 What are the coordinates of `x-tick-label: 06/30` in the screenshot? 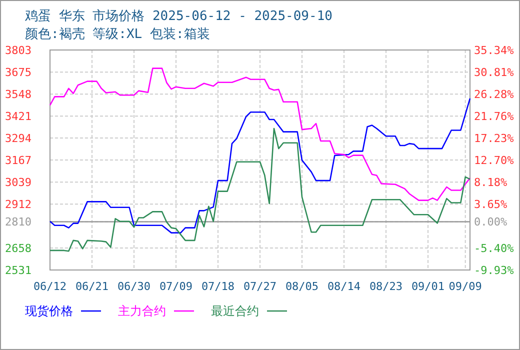 It's located at (134, 286).